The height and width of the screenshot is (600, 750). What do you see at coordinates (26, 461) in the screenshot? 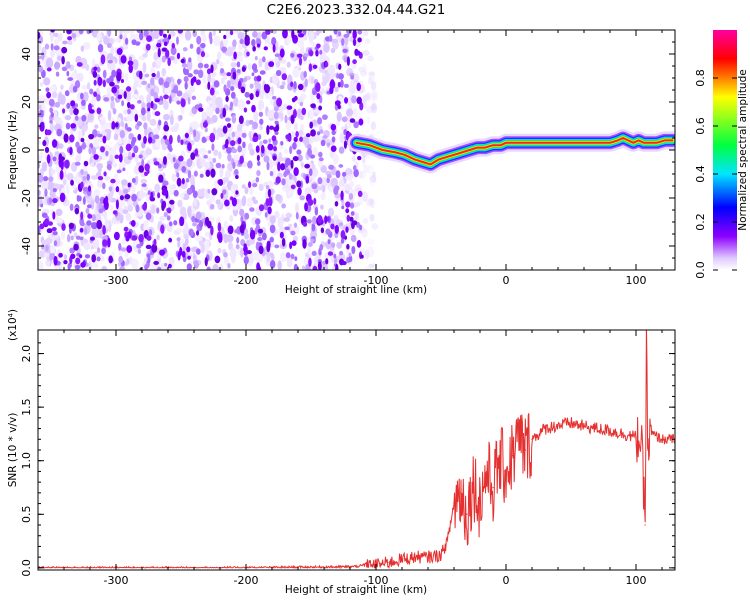
I see `y-tick-label: 1.0` at bounding box center [26, 461].